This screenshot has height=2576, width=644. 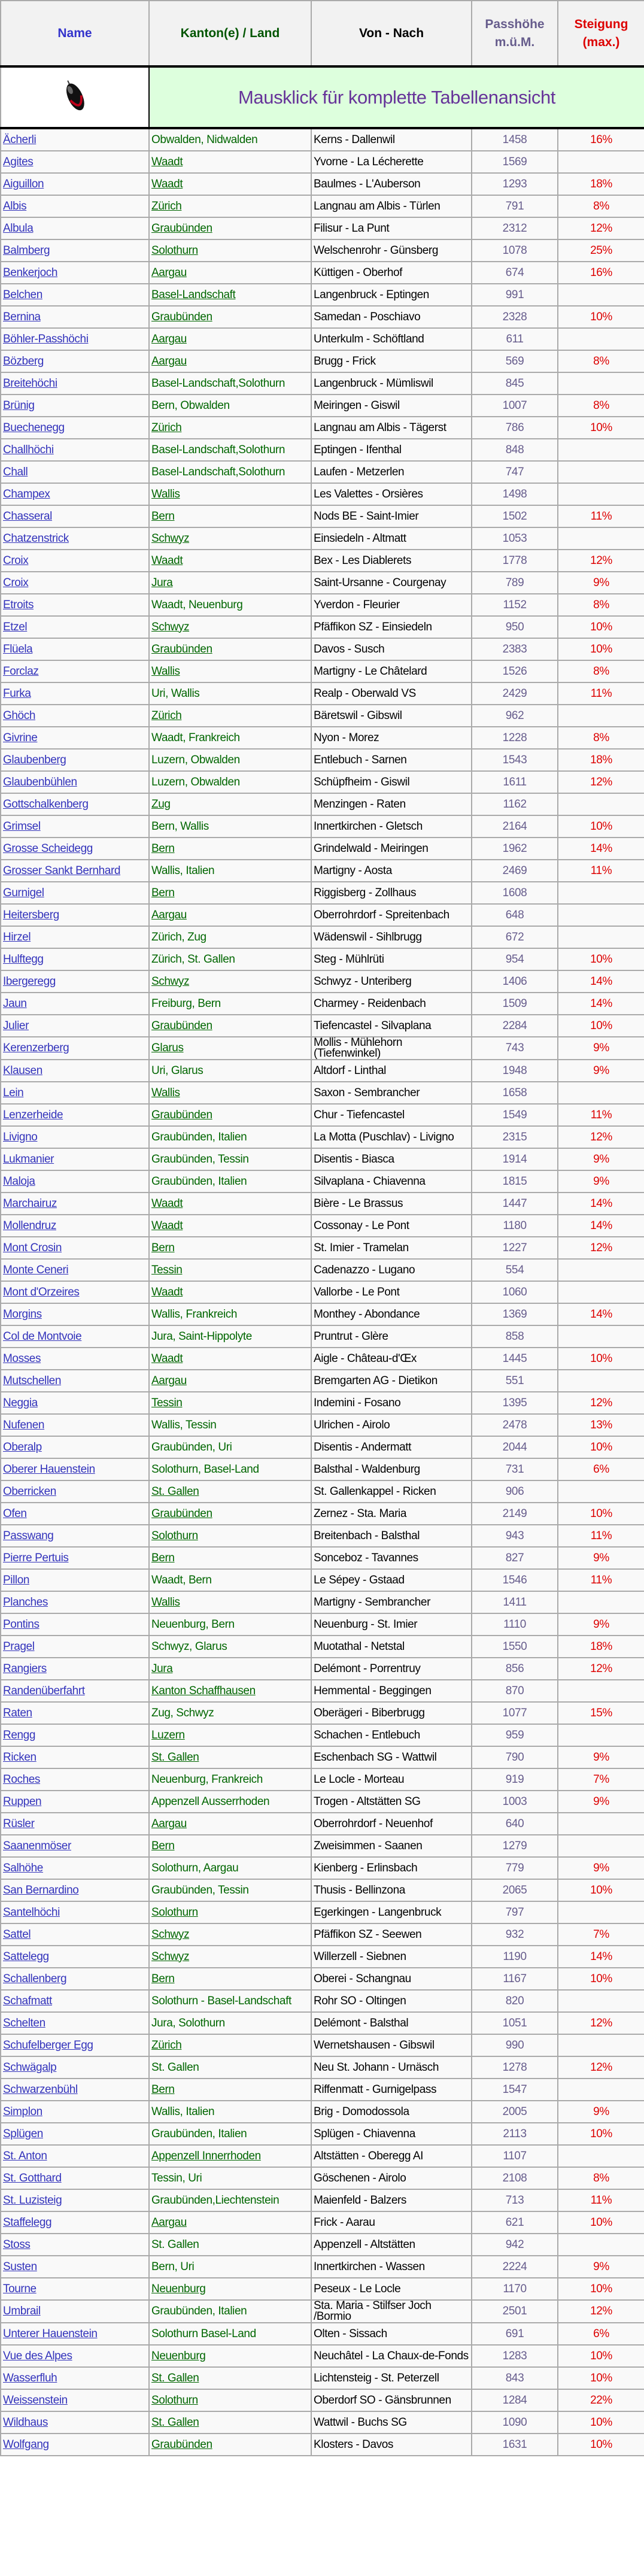 What do you see at coordinates (168, 1734) in the screenshot?
I see `kanton-link: Luzern` at bounding box center [168, 1734].